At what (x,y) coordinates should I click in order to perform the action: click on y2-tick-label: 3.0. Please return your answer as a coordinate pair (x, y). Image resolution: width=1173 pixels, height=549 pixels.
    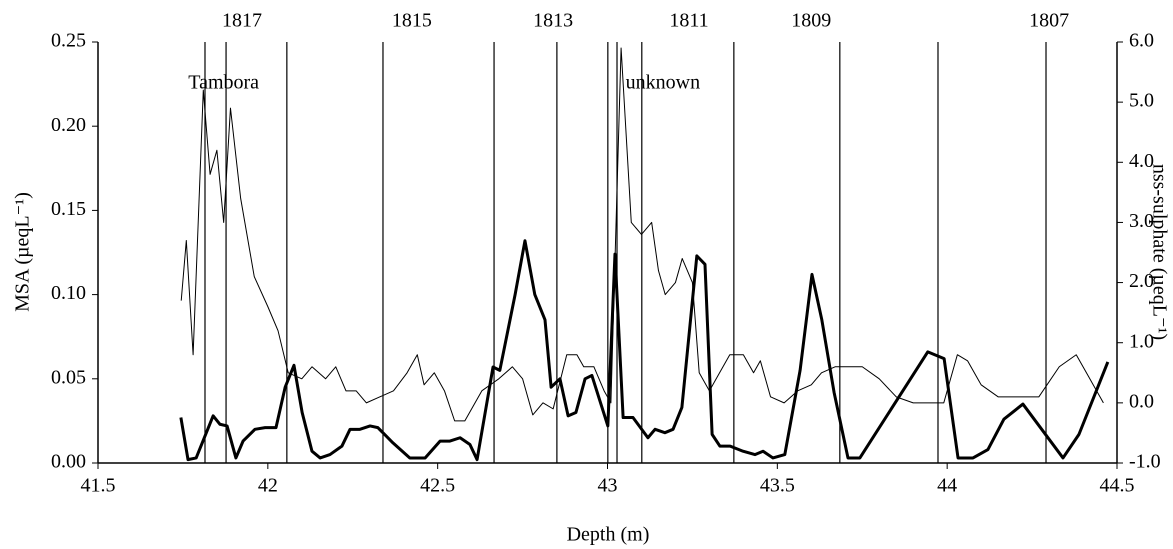
    Looking at the image, I should click on (1141, 221).